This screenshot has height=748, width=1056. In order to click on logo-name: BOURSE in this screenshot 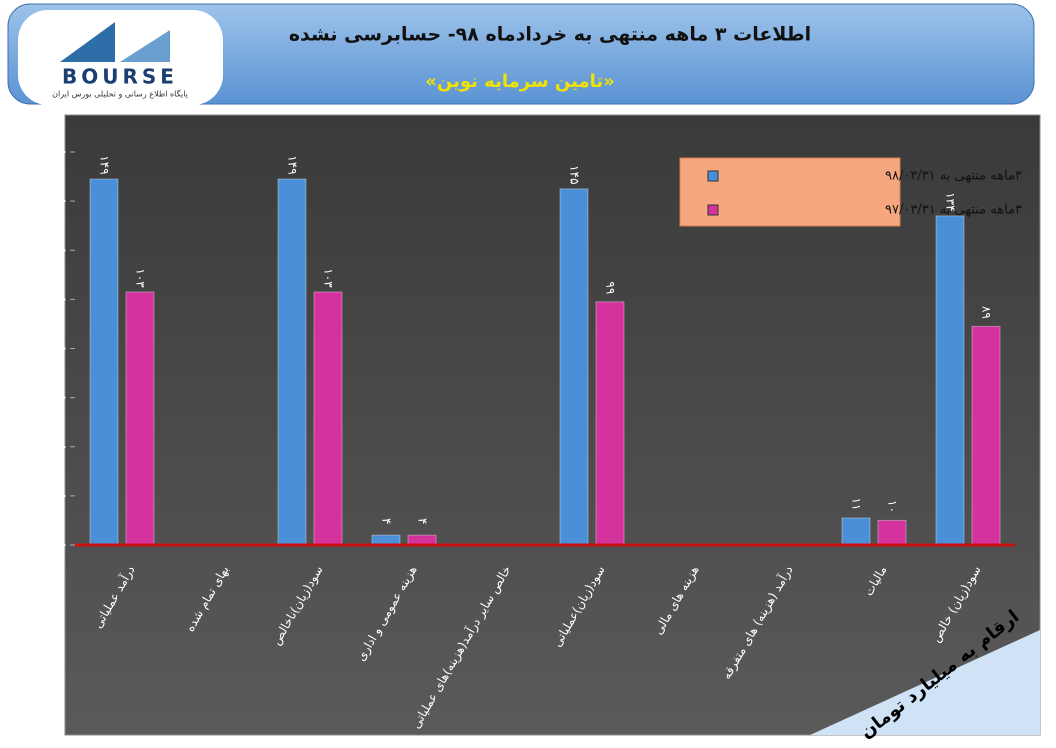, I will do `click(120, 77)`.